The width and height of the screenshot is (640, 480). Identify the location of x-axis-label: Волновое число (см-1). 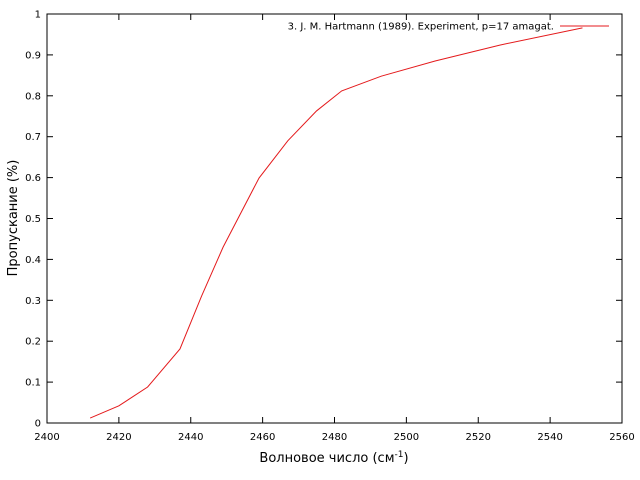
(333, 458).